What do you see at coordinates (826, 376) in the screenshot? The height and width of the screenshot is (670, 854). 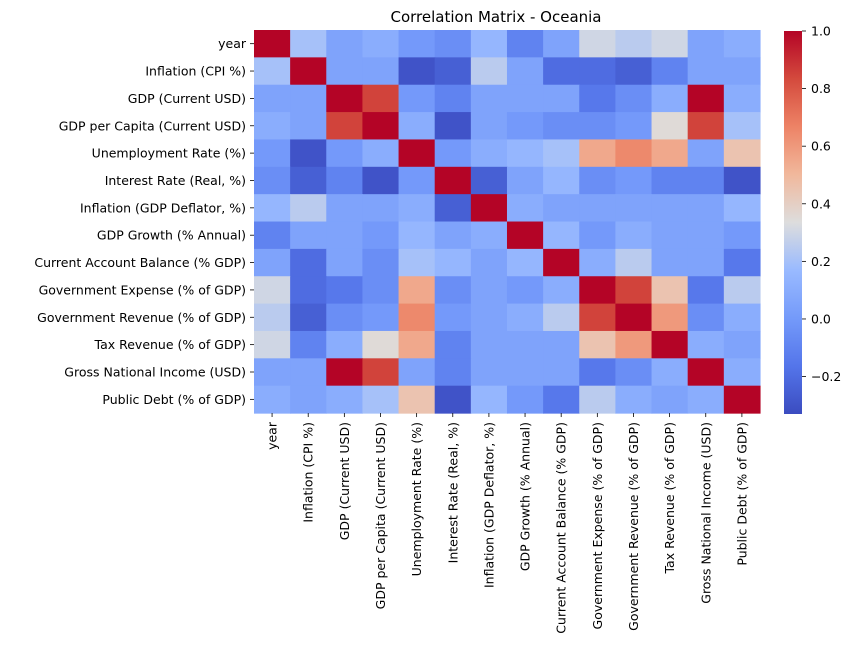 I see `colorbar-tick-label: −0.2` at bounding box center [826, 376].